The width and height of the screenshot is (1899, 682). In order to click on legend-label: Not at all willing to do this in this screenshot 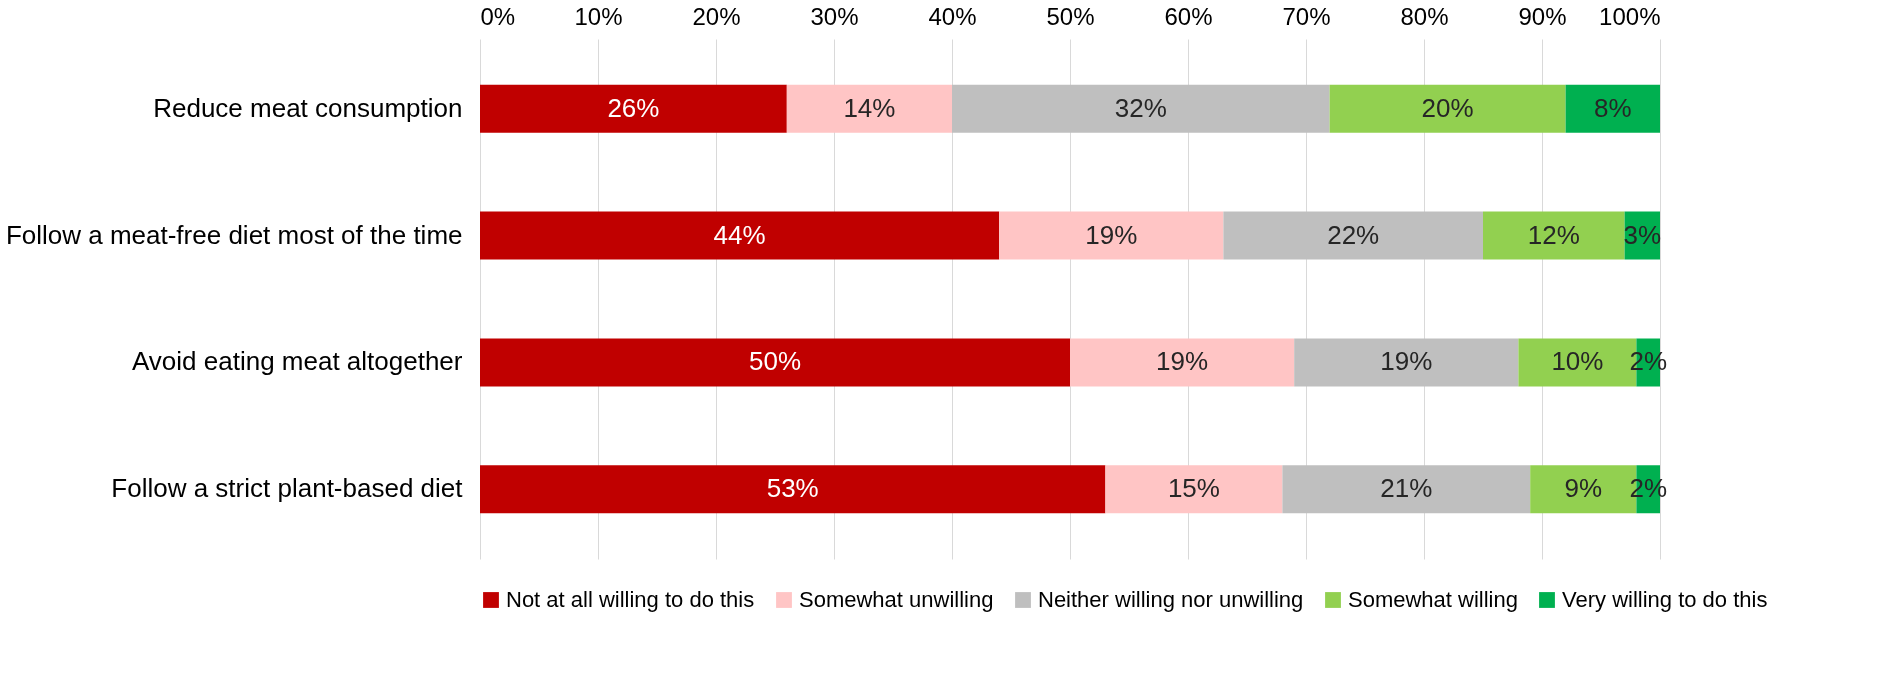, I will do `click(630, 599)`.